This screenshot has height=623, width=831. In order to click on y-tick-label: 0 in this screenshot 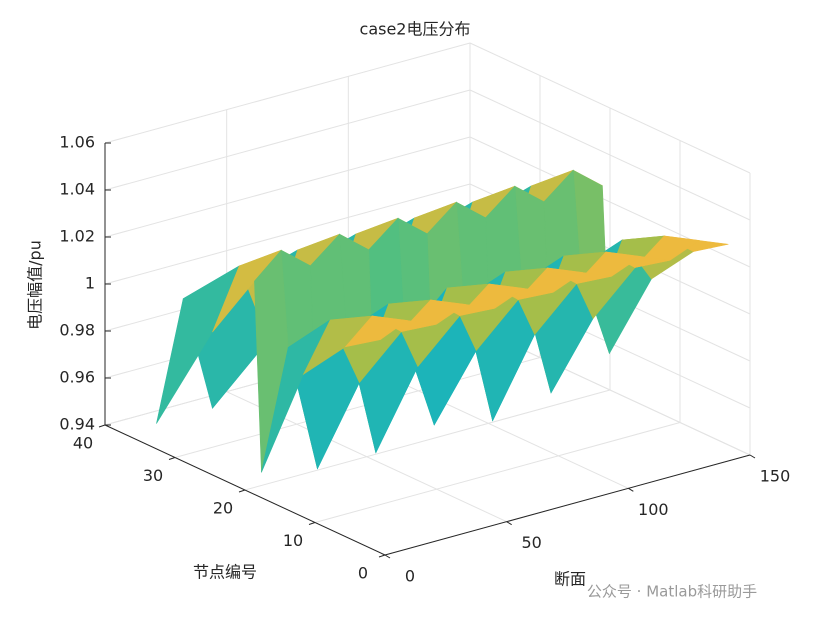, I will do `click(363, 573)`.